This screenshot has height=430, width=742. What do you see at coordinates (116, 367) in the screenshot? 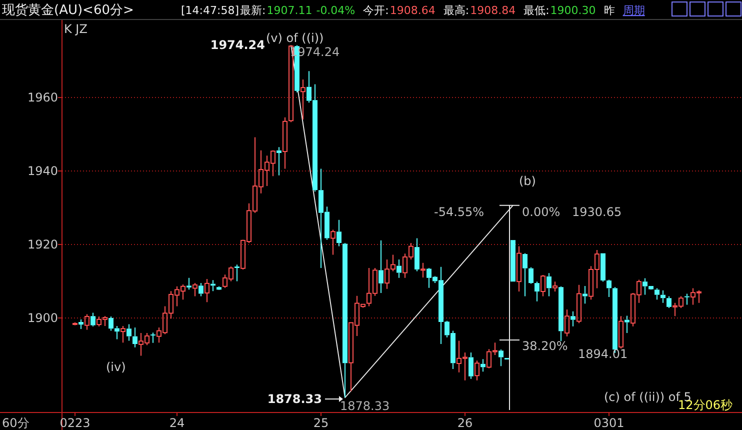
I see `annotation: (iv)` at bounding box center [116, 367].